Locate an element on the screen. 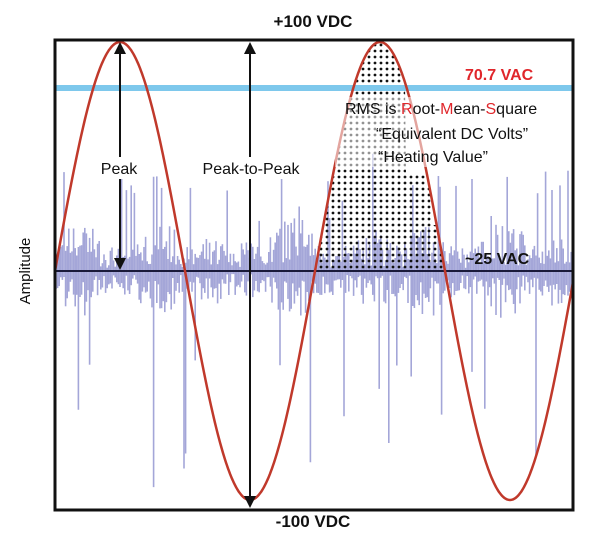  peak-label: Peak is located at coordinates (119, 169).